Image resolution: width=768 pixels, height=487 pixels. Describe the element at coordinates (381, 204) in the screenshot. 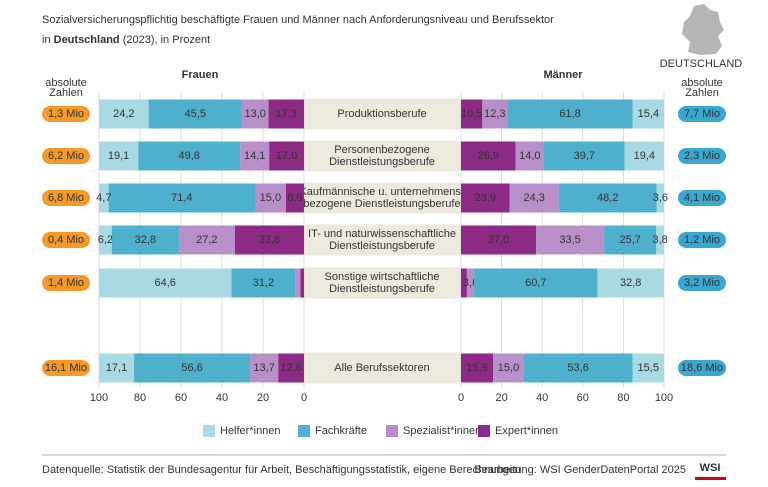

I see `category-label: bezogene Dienstleistungsberufe` at that location.